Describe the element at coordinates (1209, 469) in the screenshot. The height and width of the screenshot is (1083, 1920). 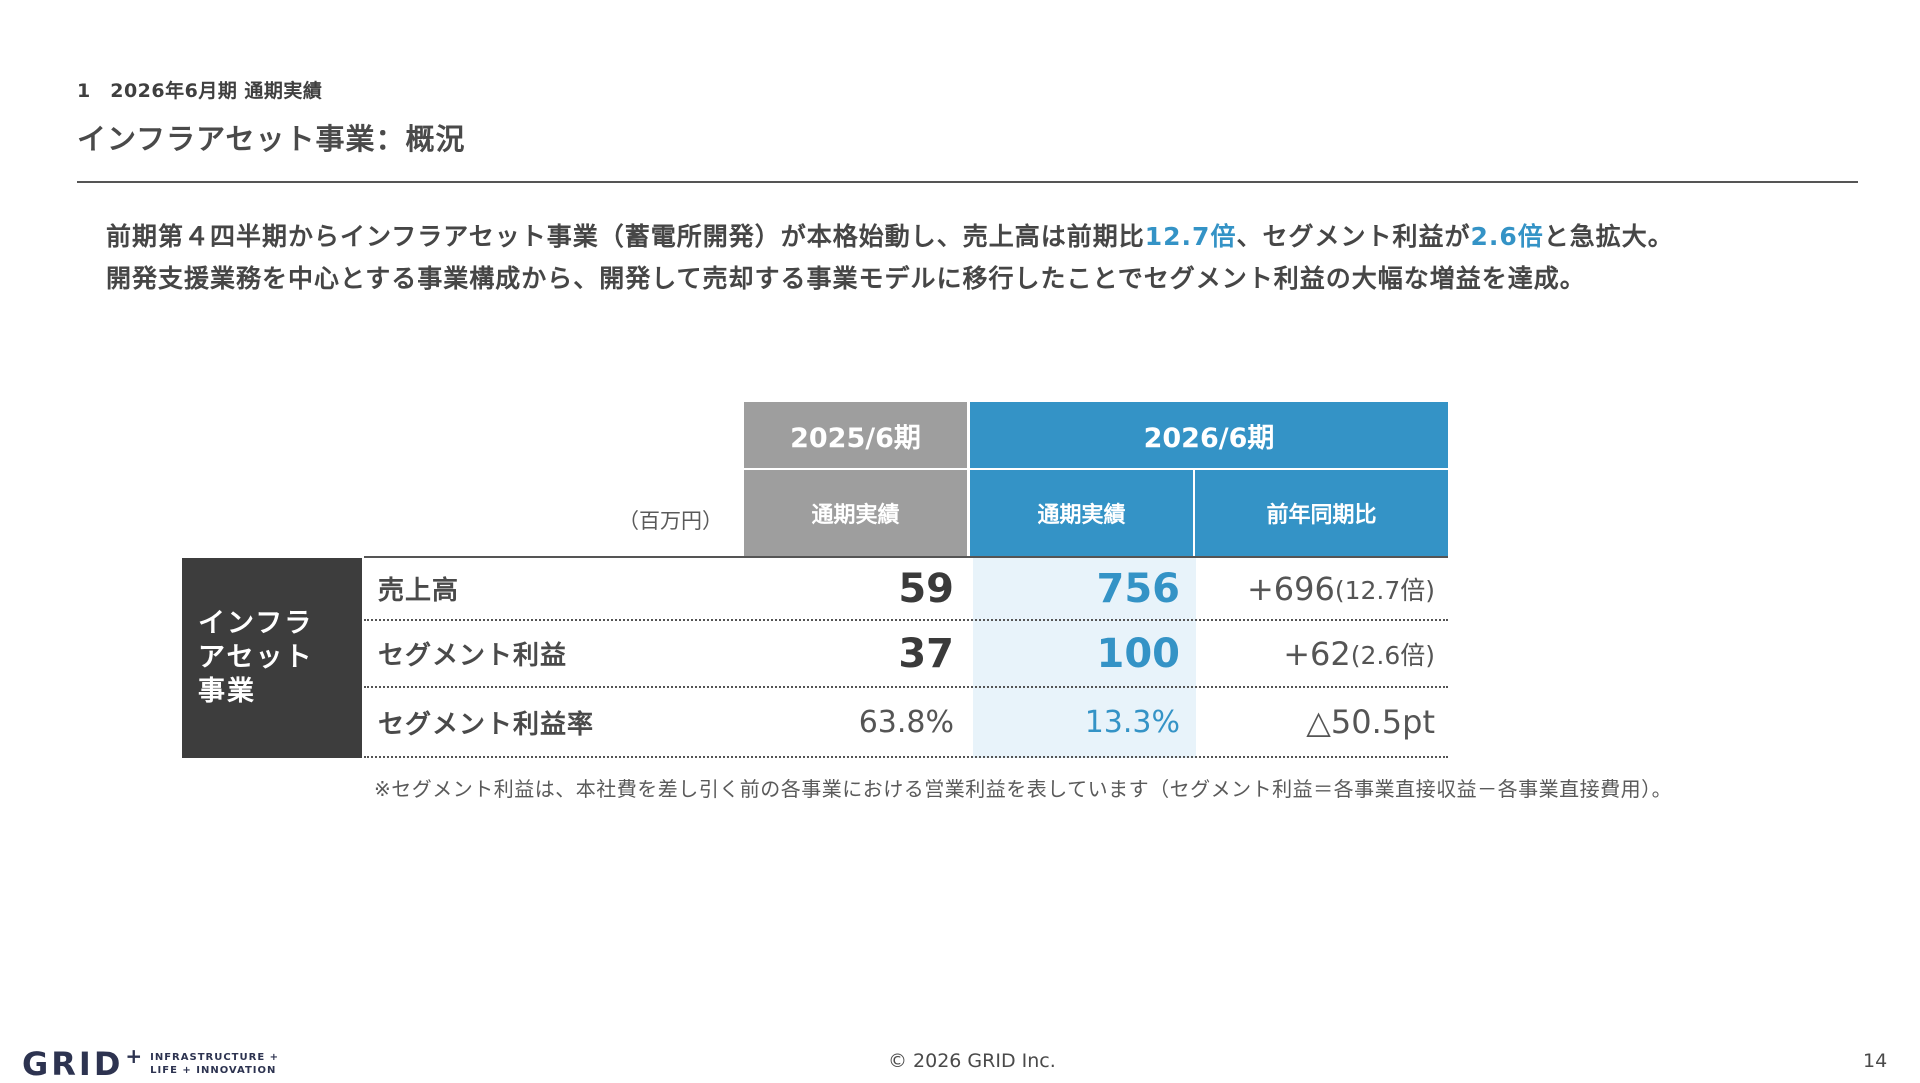
I see `header-divider` at that location.